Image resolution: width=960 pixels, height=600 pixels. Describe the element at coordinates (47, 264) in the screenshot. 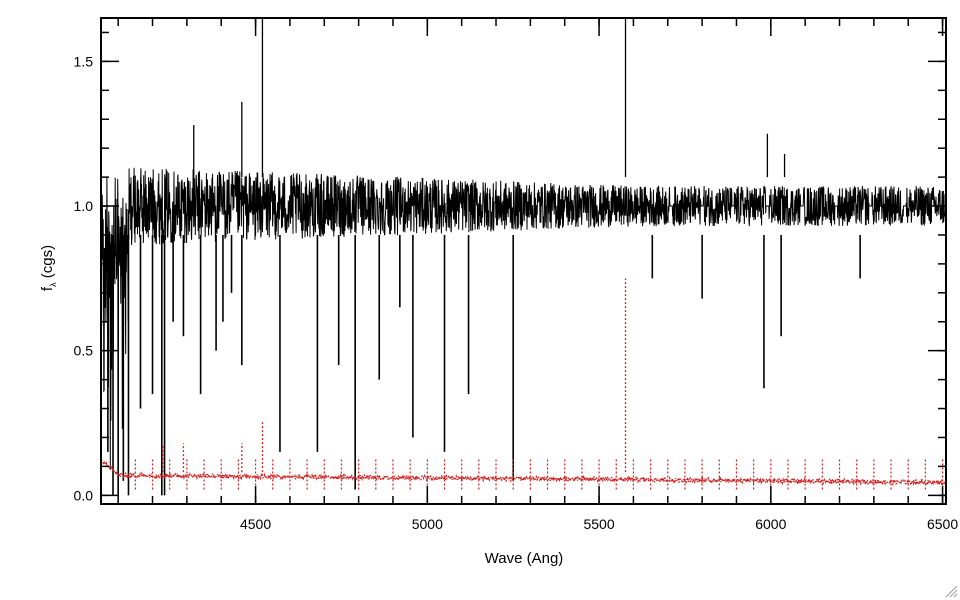

I see `y-axis-title-rest: (cgs)` at that location.